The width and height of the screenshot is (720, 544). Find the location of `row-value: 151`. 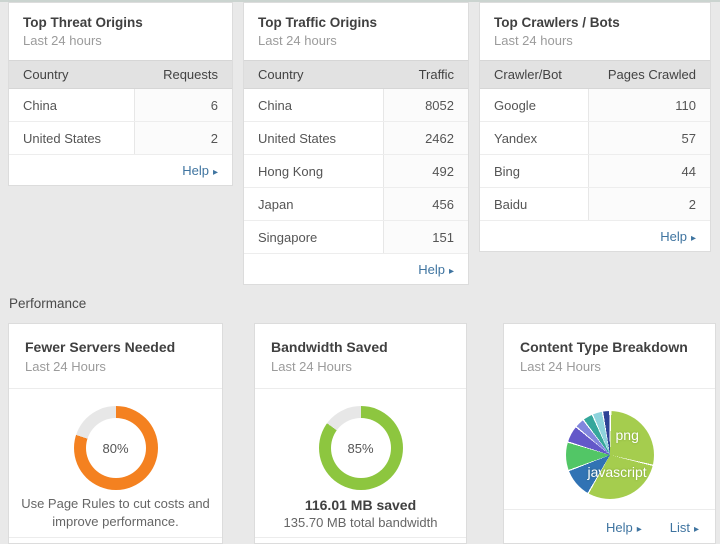

row-value: 151 is located at coordinates (425, 237).